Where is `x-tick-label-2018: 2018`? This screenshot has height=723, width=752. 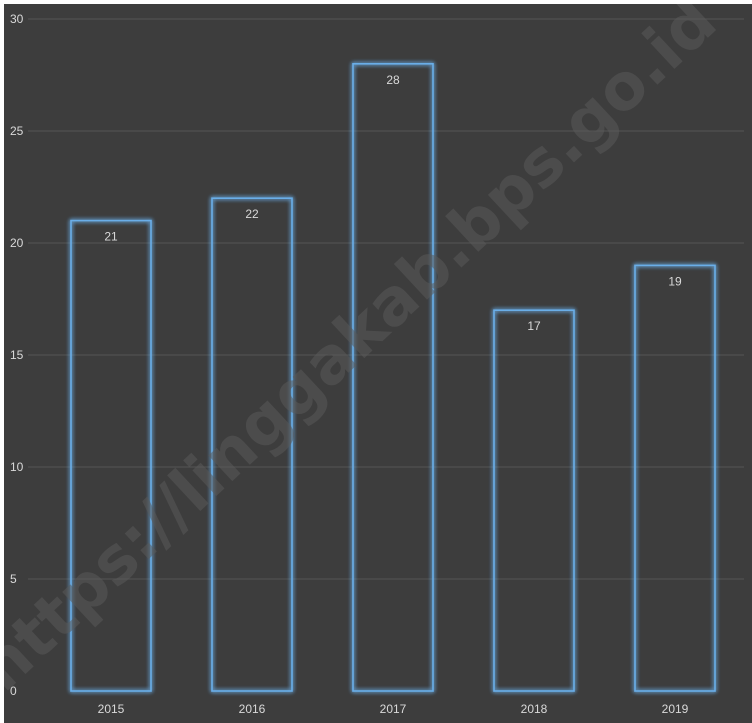
x-tick-label-2018: 2018 is located at coordinates (534, 709).